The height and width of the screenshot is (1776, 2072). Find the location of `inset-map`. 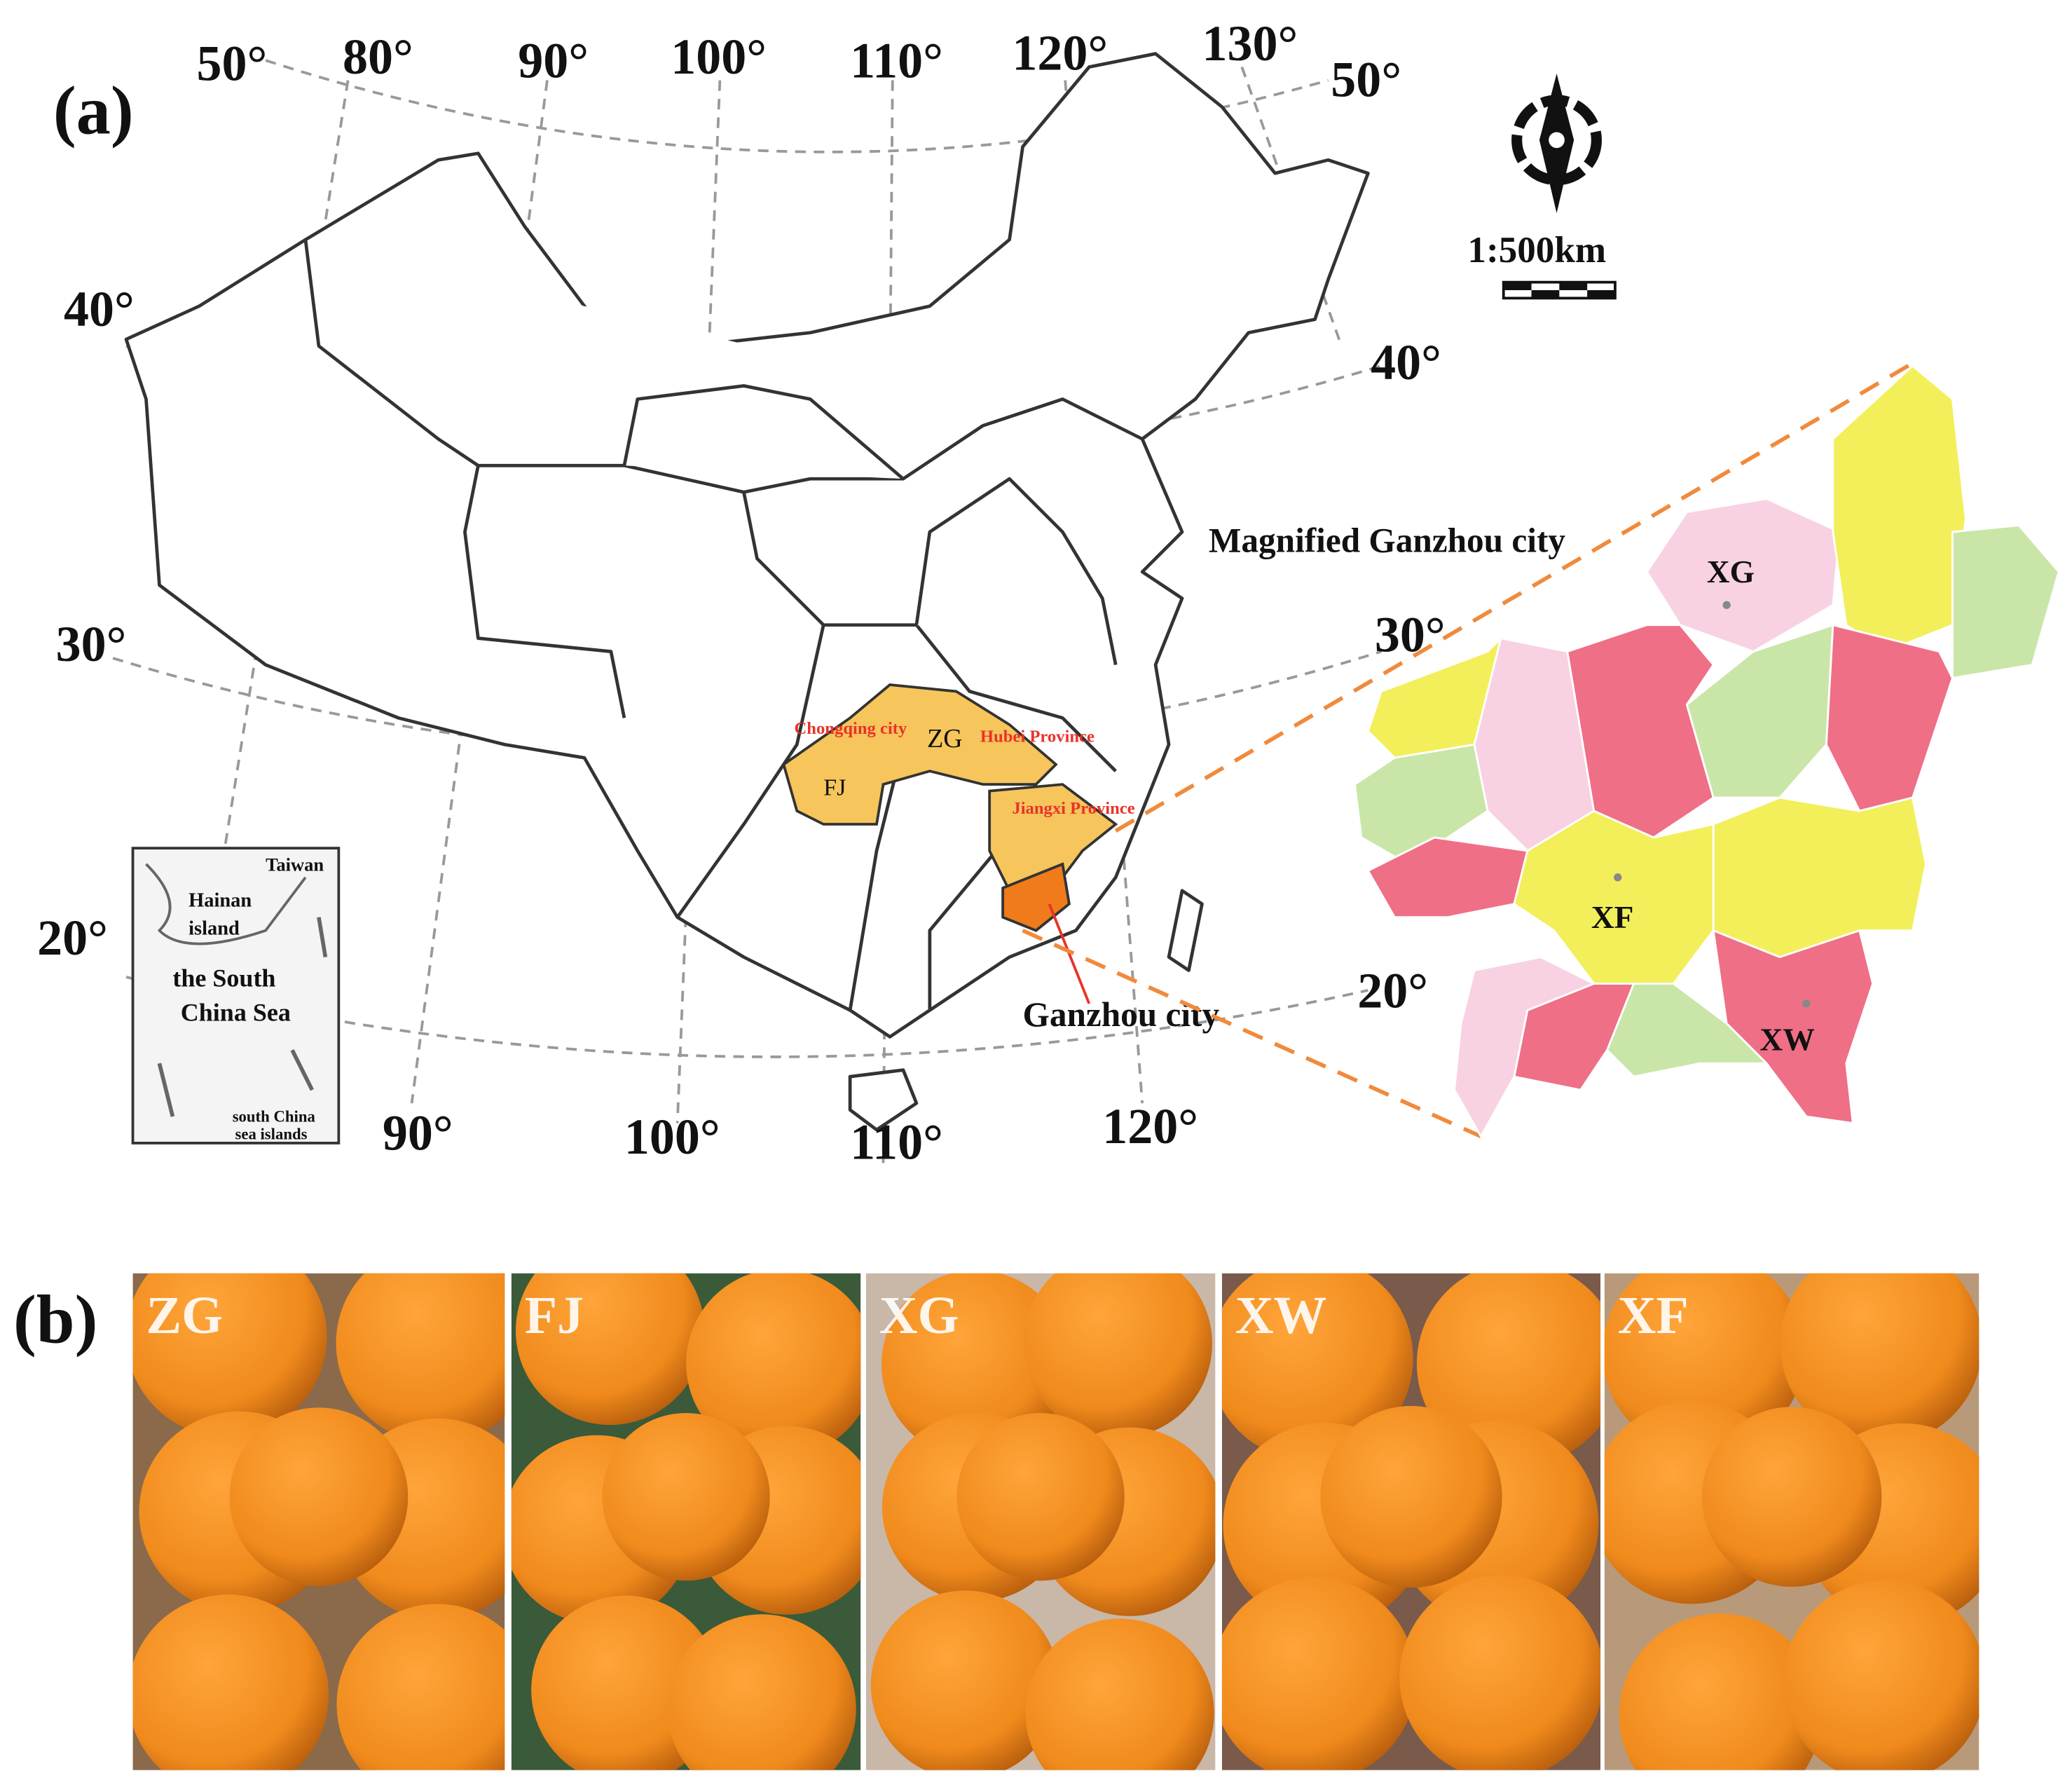

inset-map is located at coordinates (236, 996).